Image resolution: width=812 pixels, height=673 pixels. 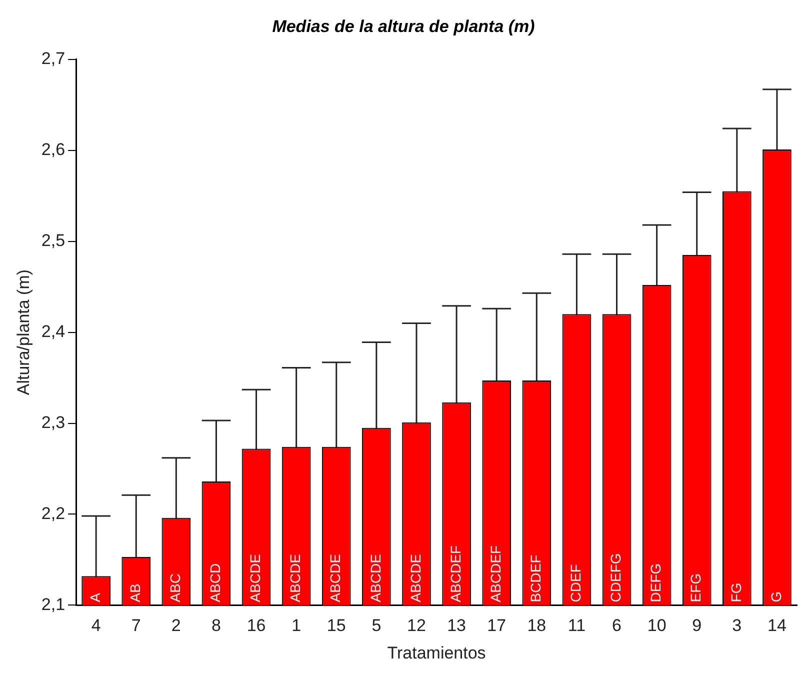 What do you see at coordinates (134, 593) in the screenshot?
I see `data-label: AB` at bounding box center [134, 593].